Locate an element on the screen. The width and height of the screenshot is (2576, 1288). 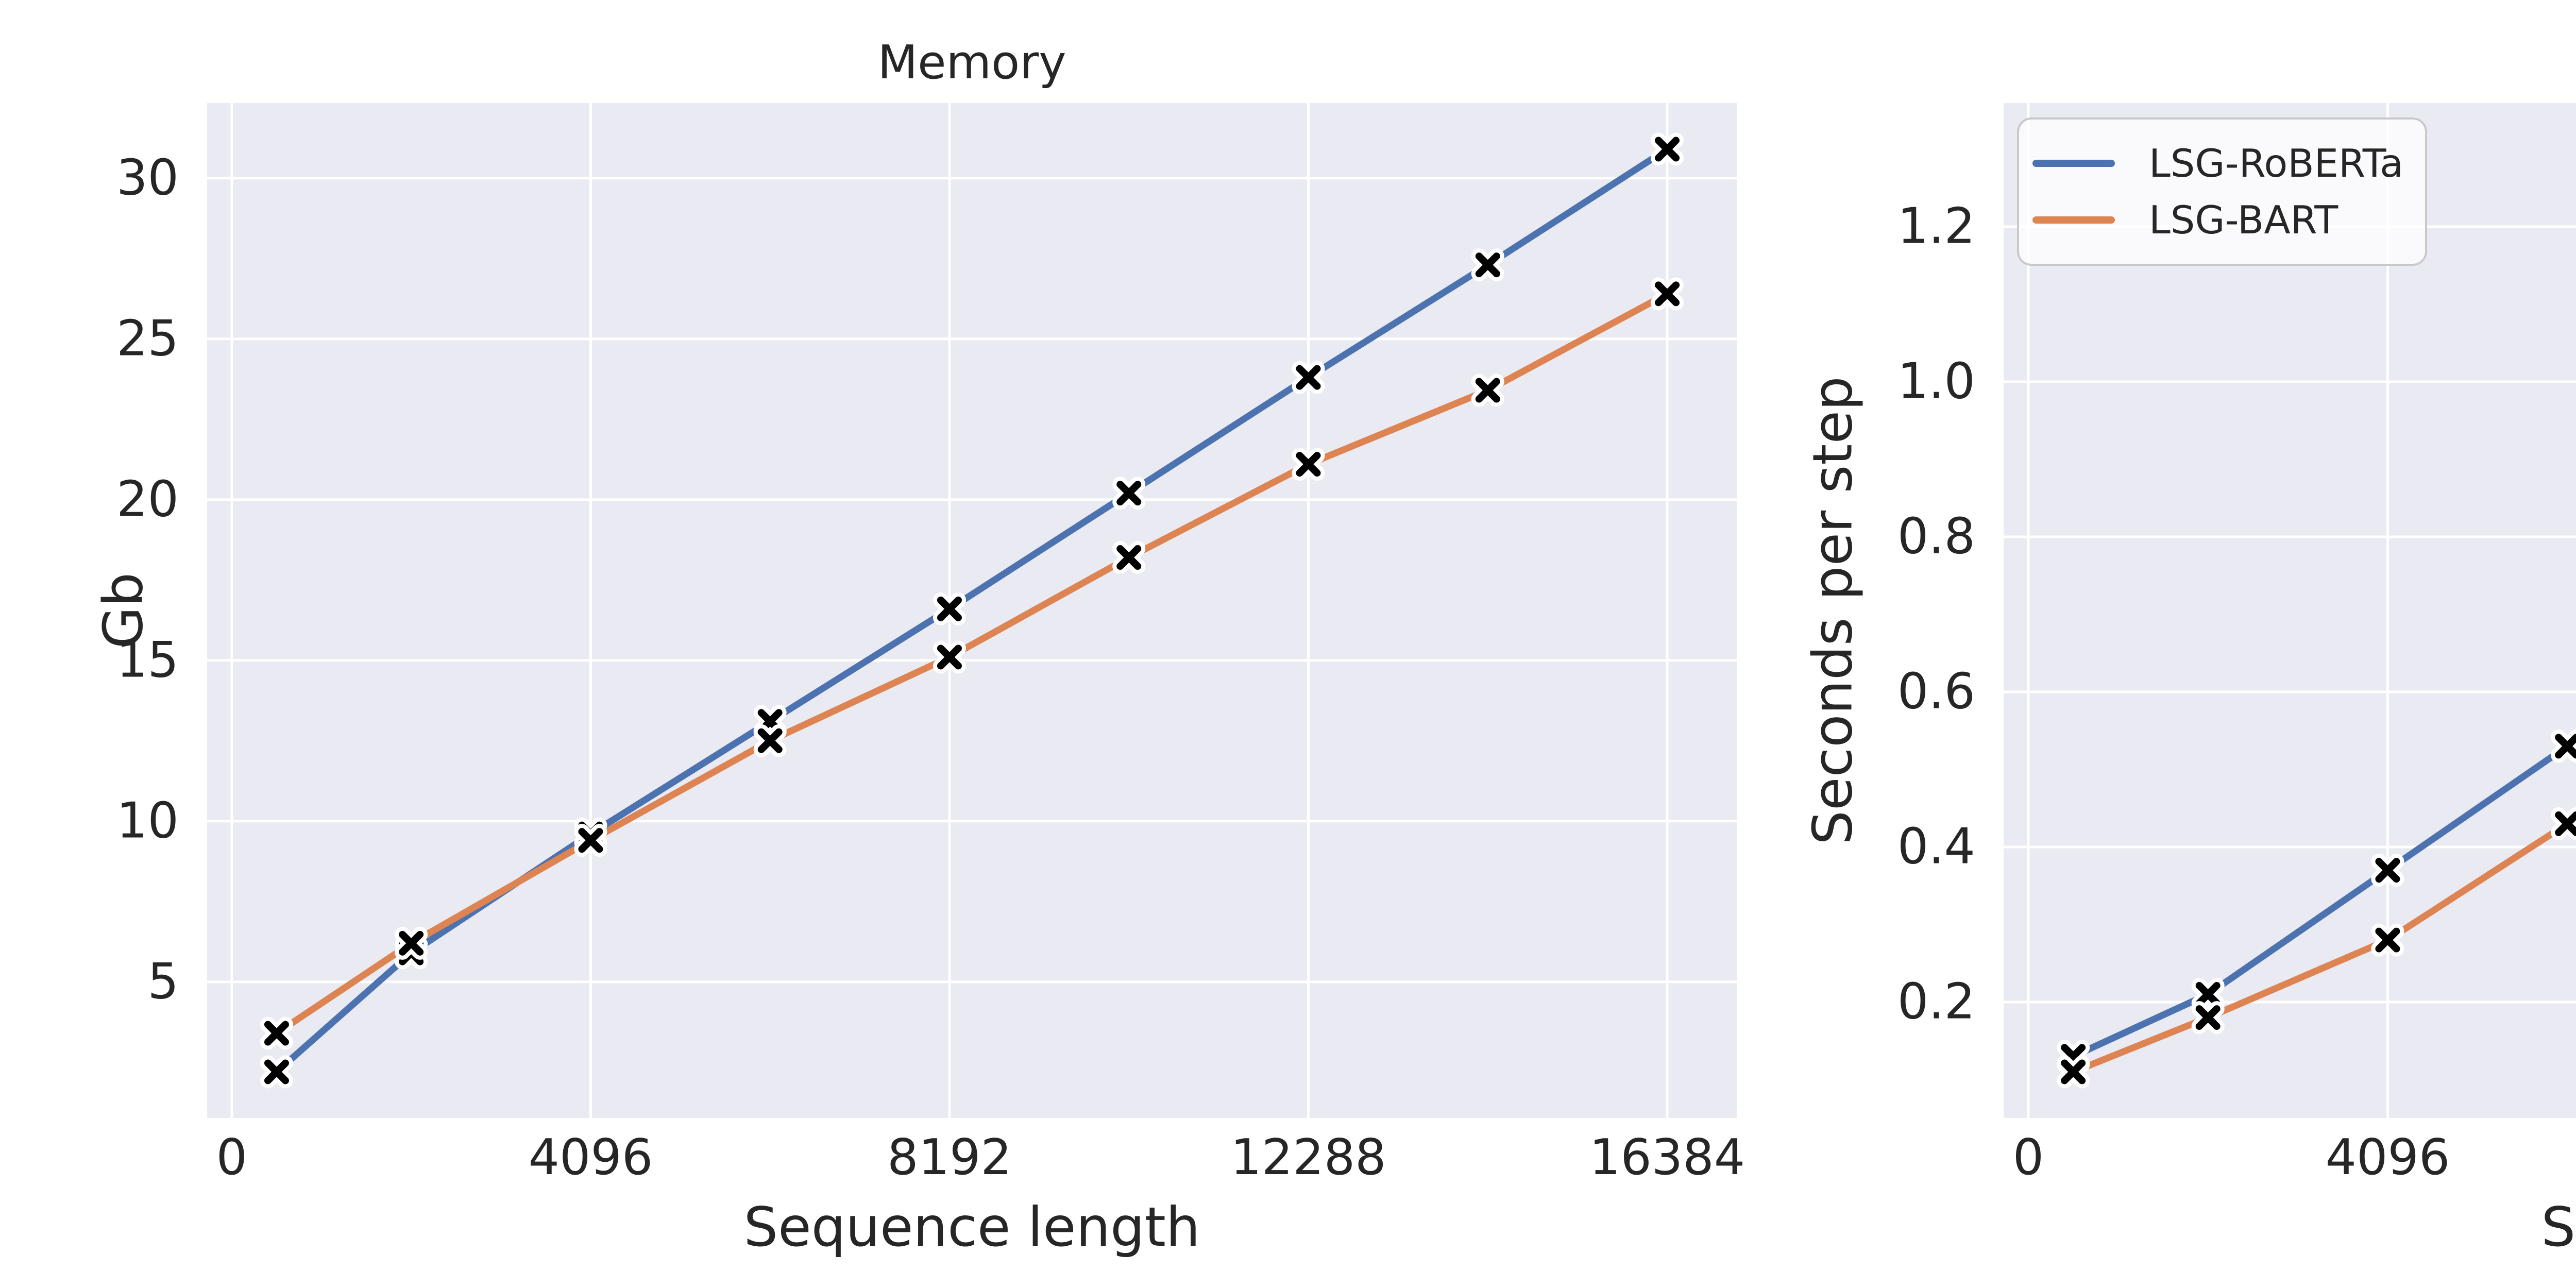
legend: LSG-RoBERTa LSG-BART is located at coordinates (2222, 191).